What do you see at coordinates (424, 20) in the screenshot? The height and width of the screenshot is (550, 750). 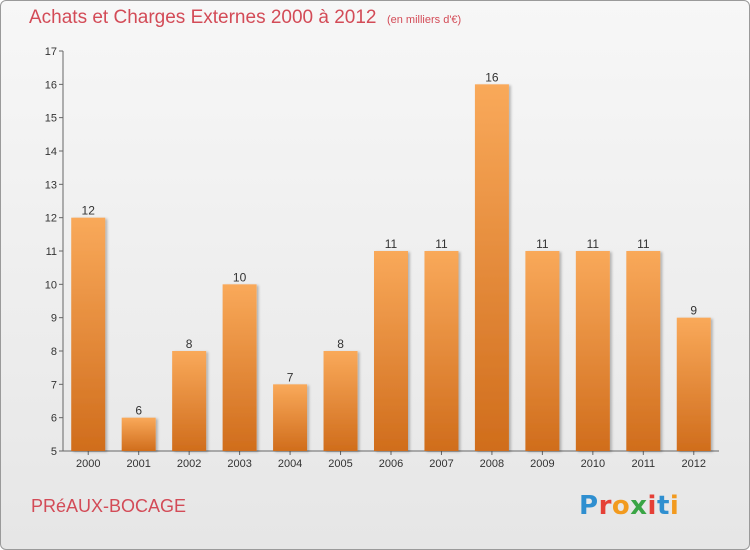 I see `title-unit: (en milliers d'€)` at bounding box center [424, 20].